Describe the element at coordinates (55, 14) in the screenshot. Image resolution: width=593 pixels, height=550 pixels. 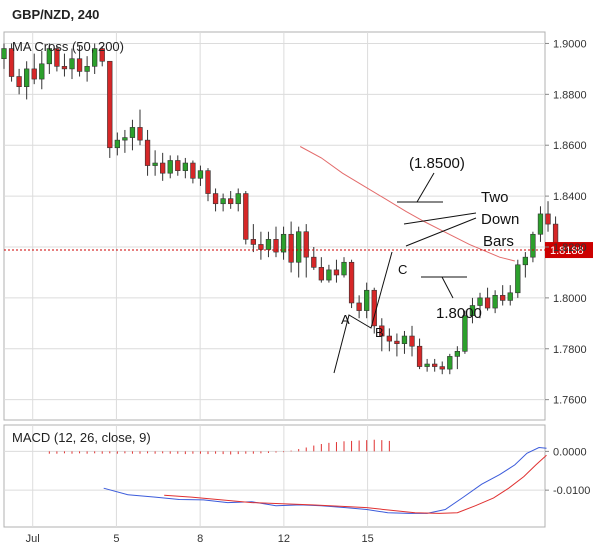
I see `chart-title: GBP/NZD, 240` at that location.